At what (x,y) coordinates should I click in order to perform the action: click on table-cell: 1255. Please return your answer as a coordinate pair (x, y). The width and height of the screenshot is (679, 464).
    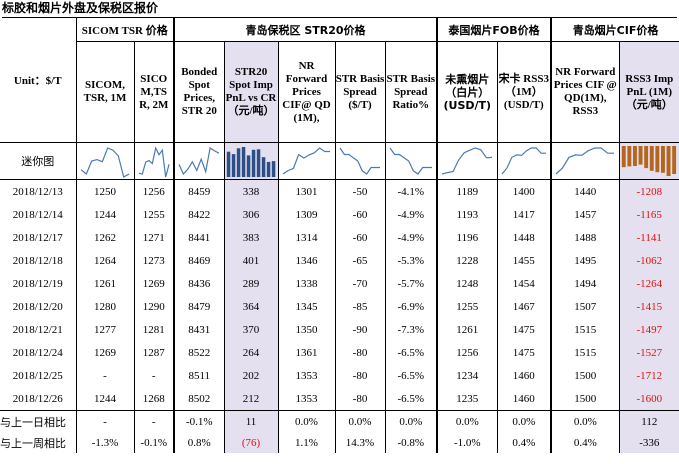
    Looking at the image, I should click on (467, 306).